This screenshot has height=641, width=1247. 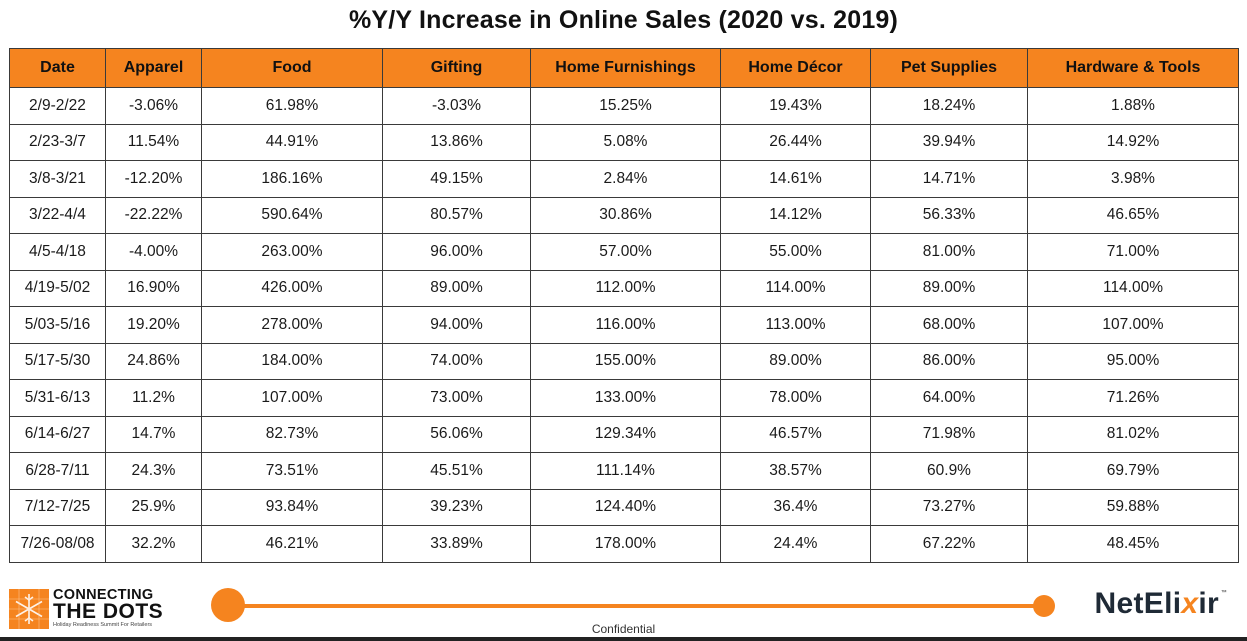 I want to click on value-cell: 278.00%, so click(x=292, y=325).